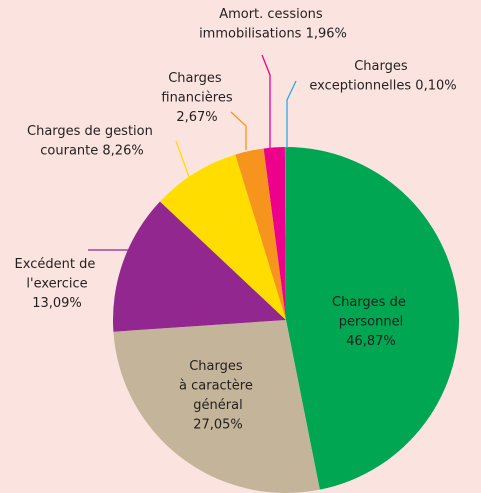 The height and width of the screenshot is (493, 481). I want to click on category-label: Charges exceptionnelles, so click(360, 76).